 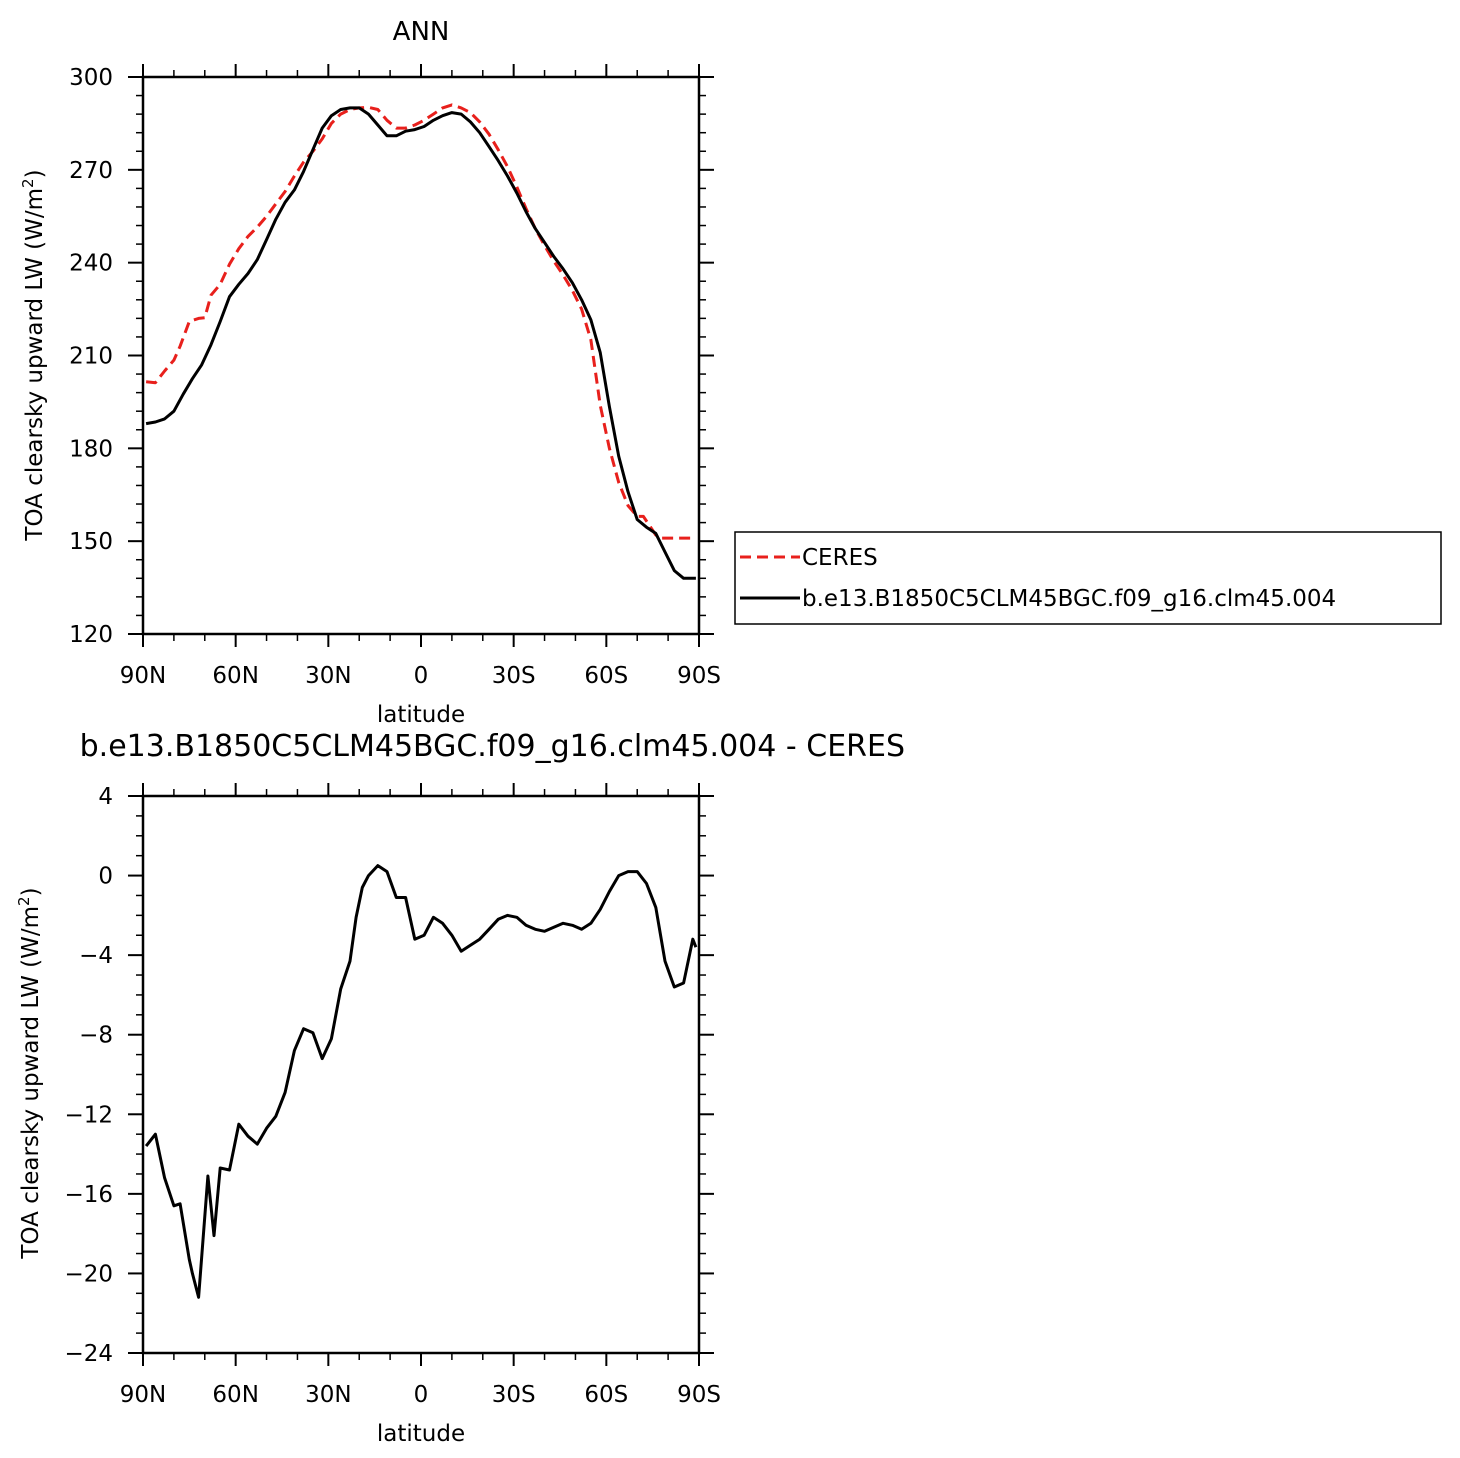 I want to click on bottom-y-tick-label: −20, so click(x=88, y=1274).